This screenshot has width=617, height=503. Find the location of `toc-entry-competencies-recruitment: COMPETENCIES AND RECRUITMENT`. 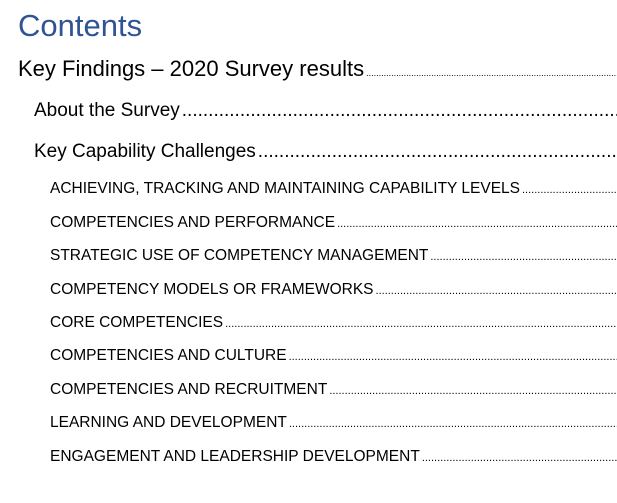

toc-entry-competencies-recruitment: COMPETENCIES AND RECRUITMENT is located at coordinates (333, 390).